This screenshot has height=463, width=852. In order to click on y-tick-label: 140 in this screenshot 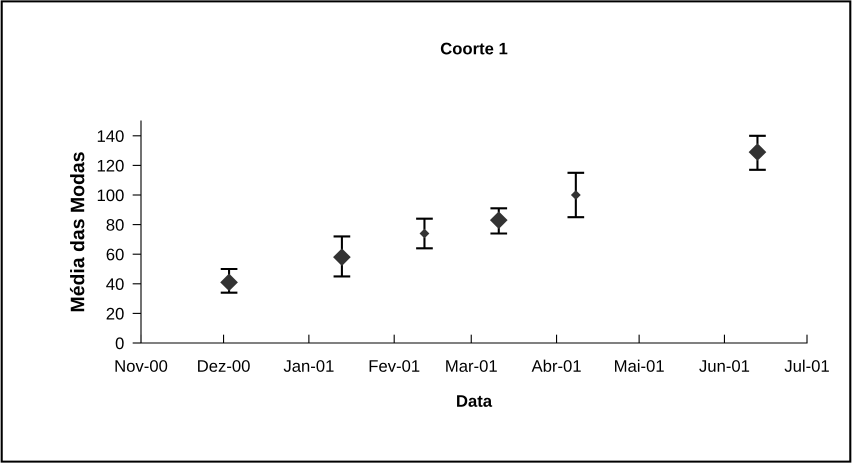, I will do `click(111, 136)`.